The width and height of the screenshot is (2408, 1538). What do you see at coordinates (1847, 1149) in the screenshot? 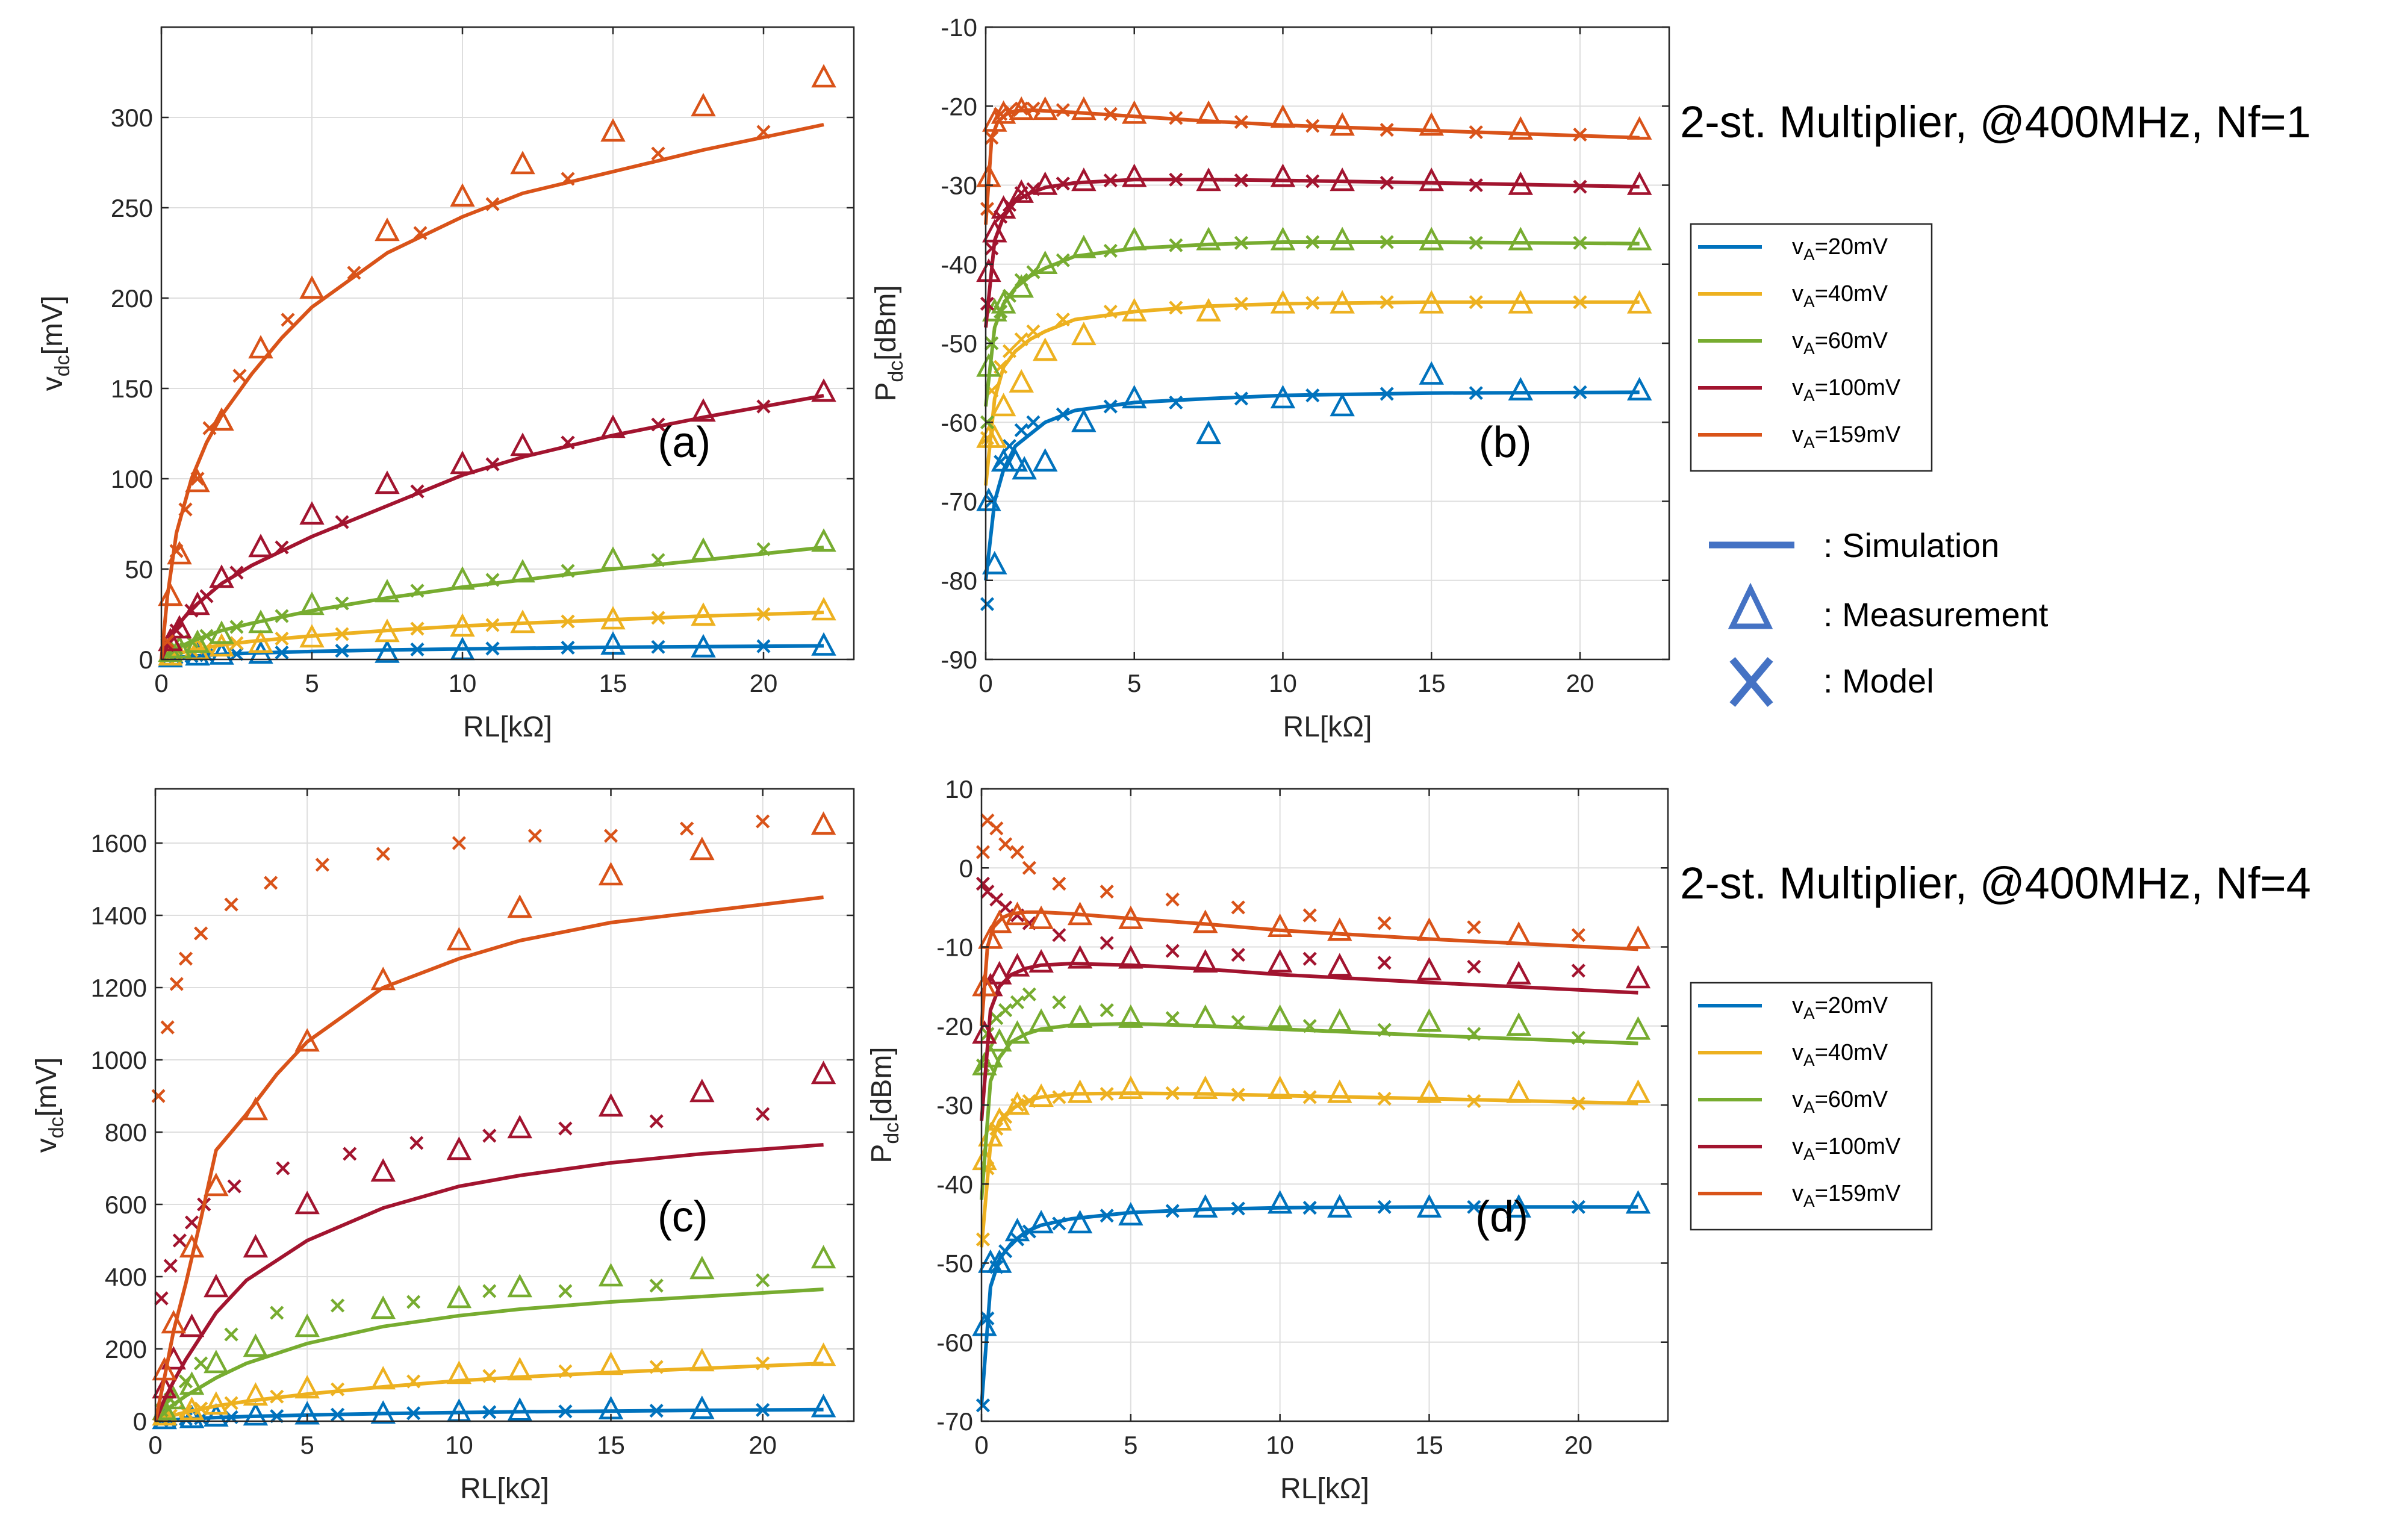
I see `legend-label-3: vA=100mV` at bounding box center [1847, 1149].